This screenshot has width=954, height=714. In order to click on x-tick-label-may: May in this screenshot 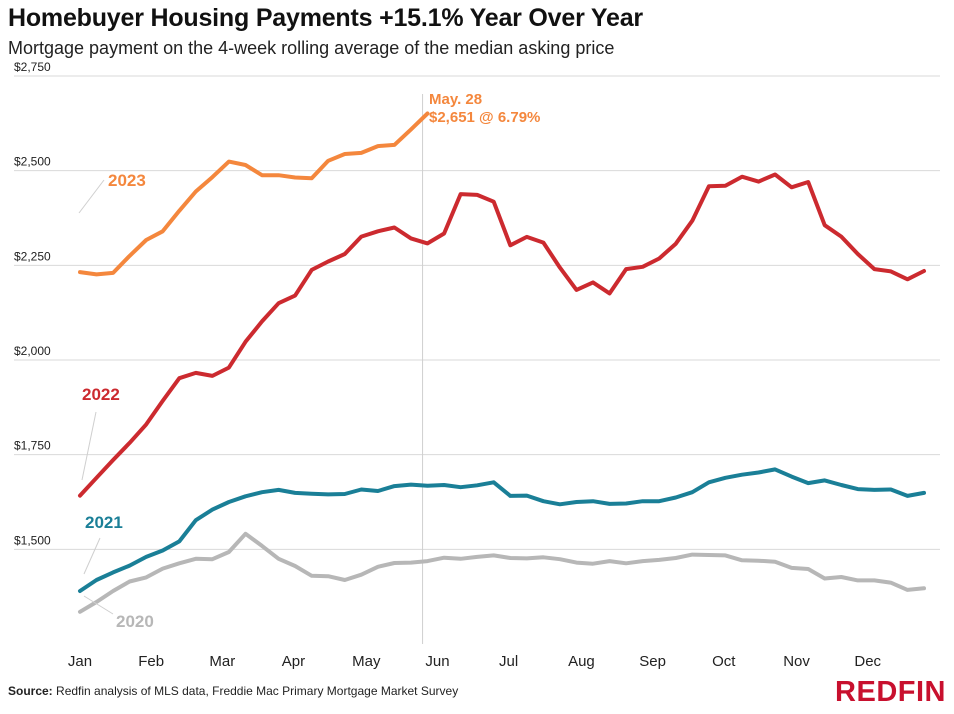, I will do `click(366, 661)`.